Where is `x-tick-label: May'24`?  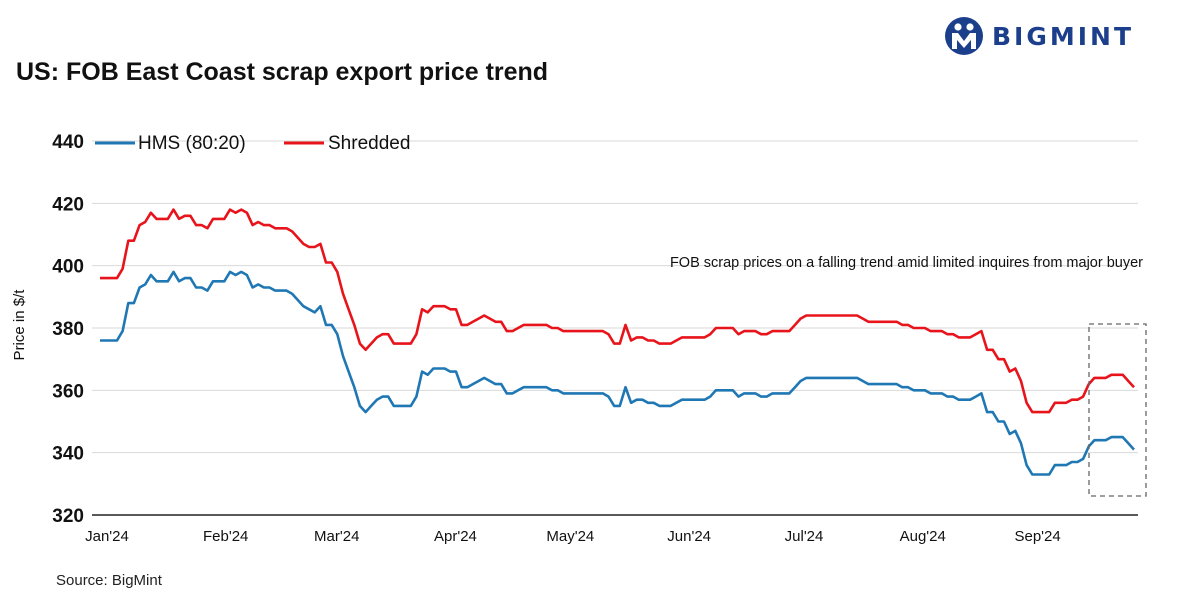 x-tick-label: May'24 is located at coordinates (570, 536).